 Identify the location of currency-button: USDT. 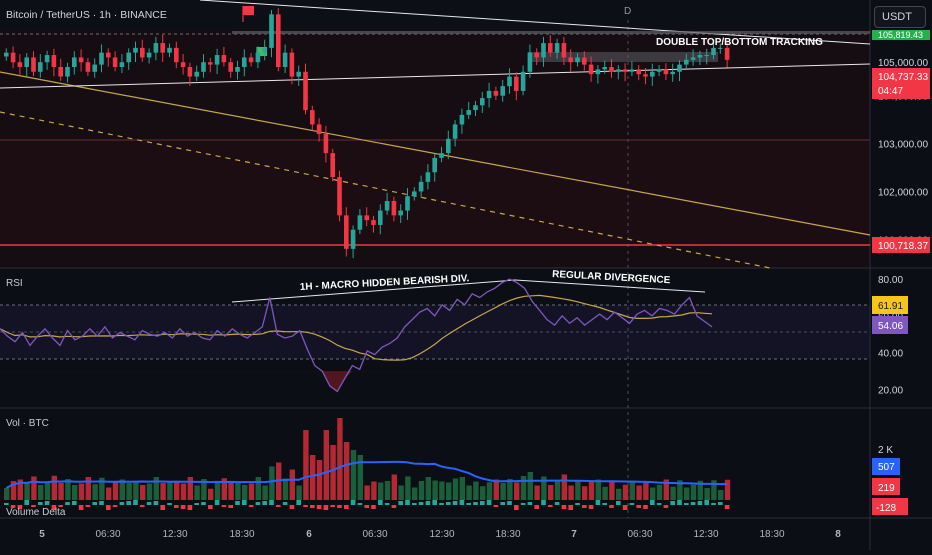
(900, 17).